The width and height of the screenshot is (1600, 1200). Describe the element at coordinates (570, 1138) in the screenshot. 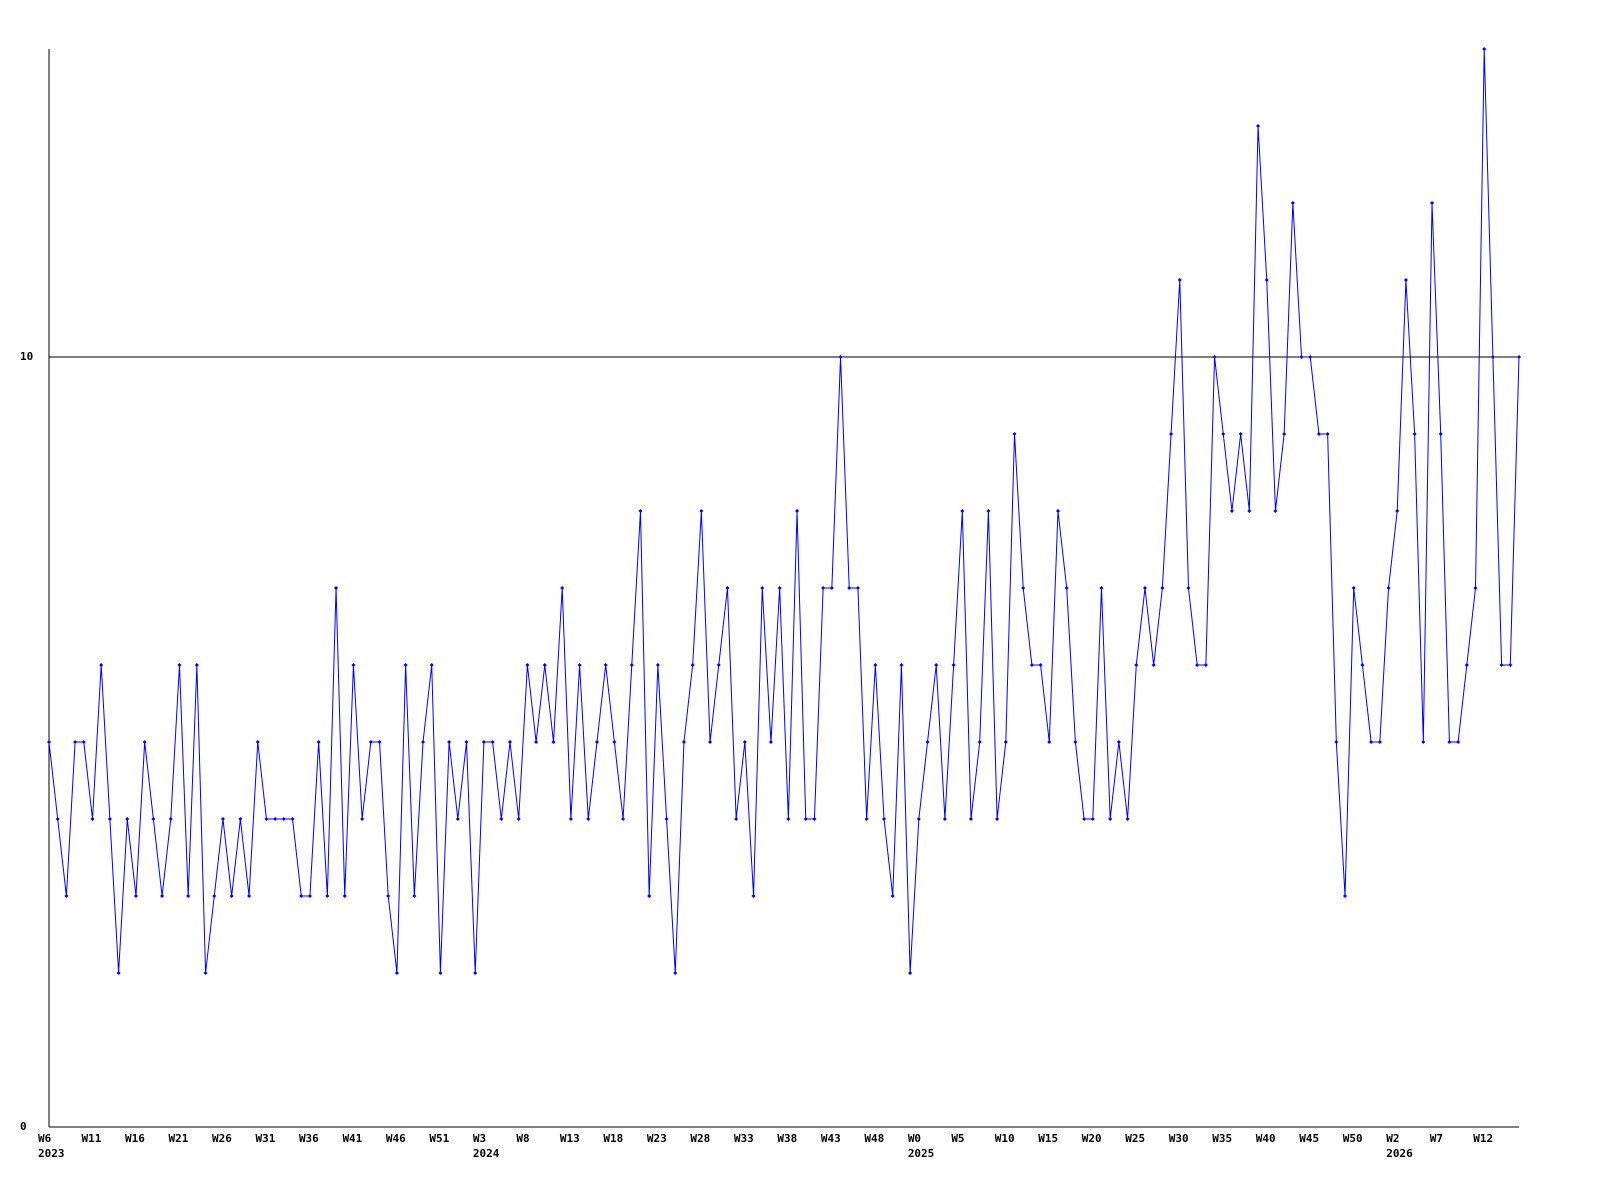

I see `x-tick-label: W13` at that location.